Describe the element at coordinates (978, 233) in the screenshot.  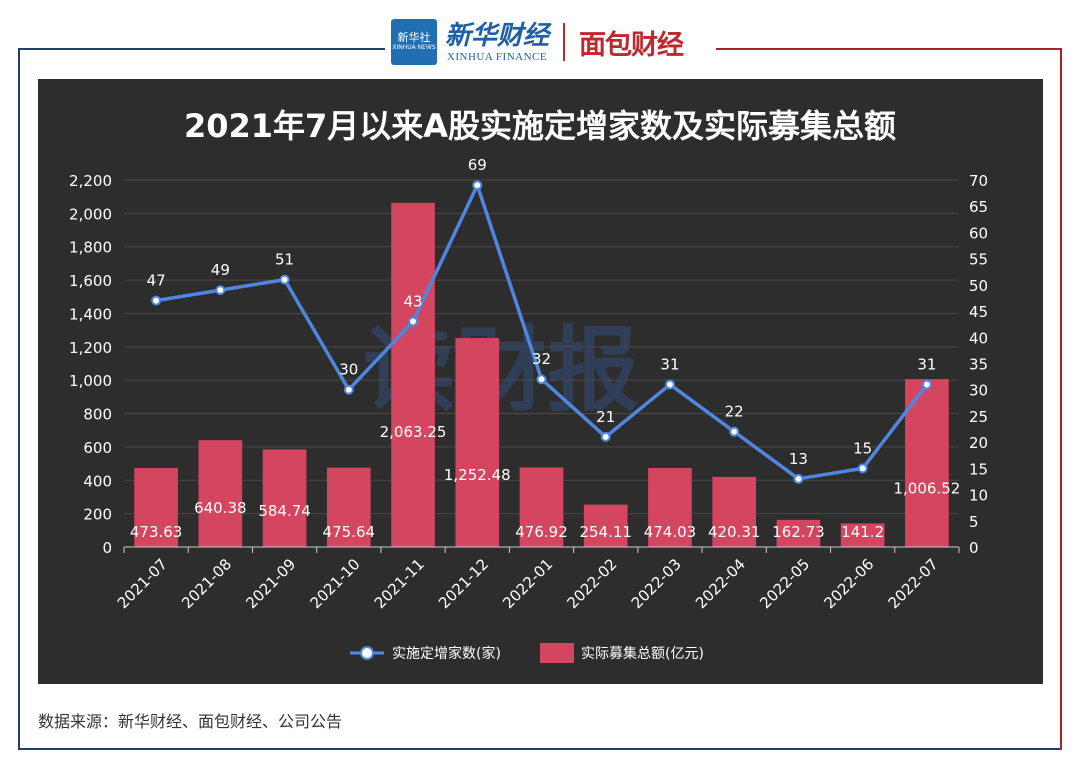
I see `y-right-tick-label: 60` at that location.